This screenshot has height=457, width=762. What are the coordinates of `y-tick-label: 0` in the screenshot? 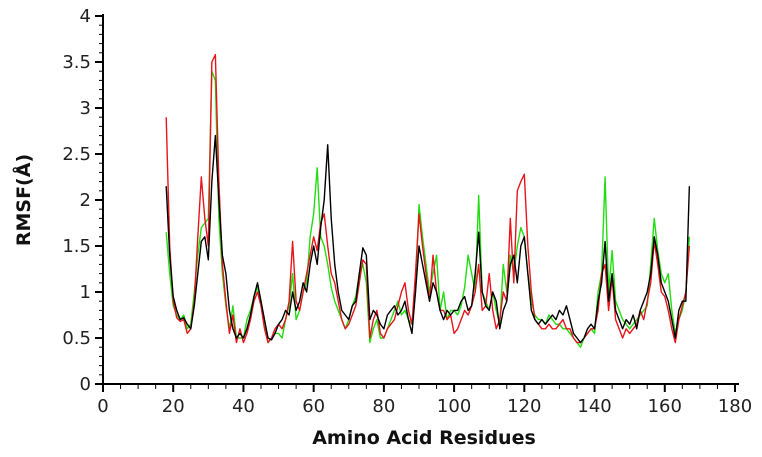 It's located at (85, 384).